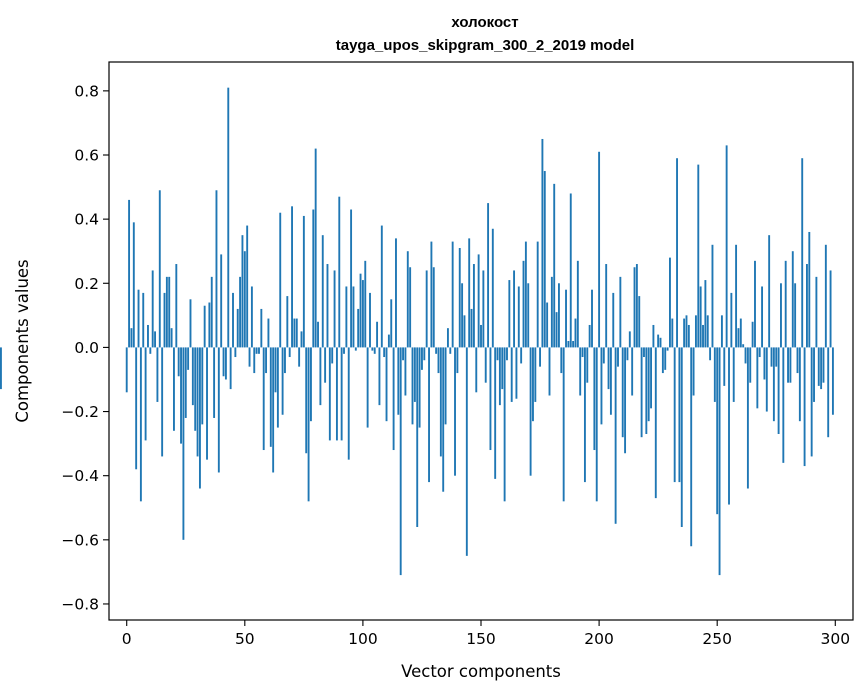  I want to click on y-tick-label: 0.6, so click(86, 156).